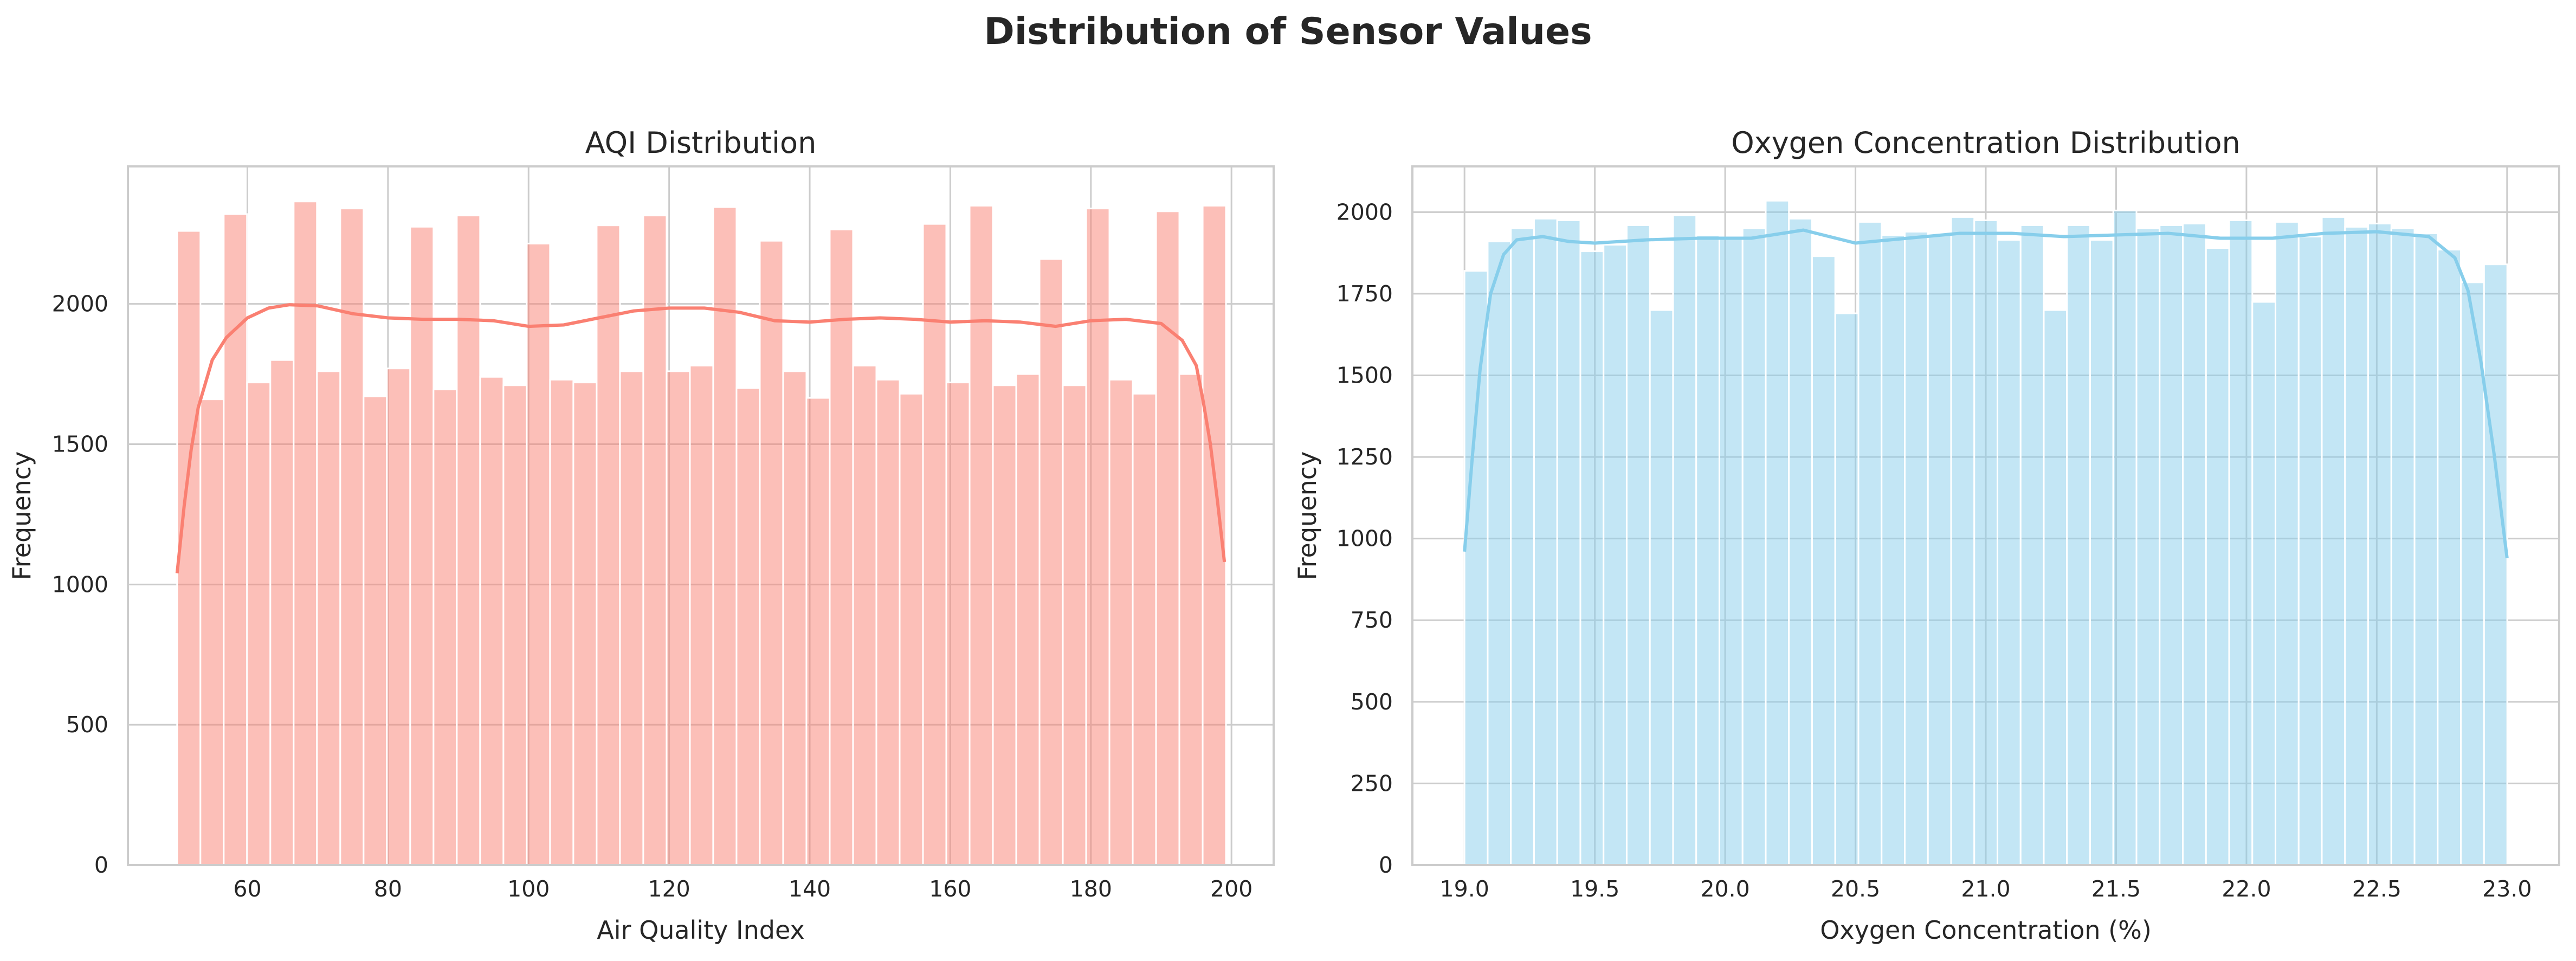  What do you see at coordinates (1091, 889) in the screenshot?
I see `aqi-x-tick-label: 180` at bounding box center [1091, 889].